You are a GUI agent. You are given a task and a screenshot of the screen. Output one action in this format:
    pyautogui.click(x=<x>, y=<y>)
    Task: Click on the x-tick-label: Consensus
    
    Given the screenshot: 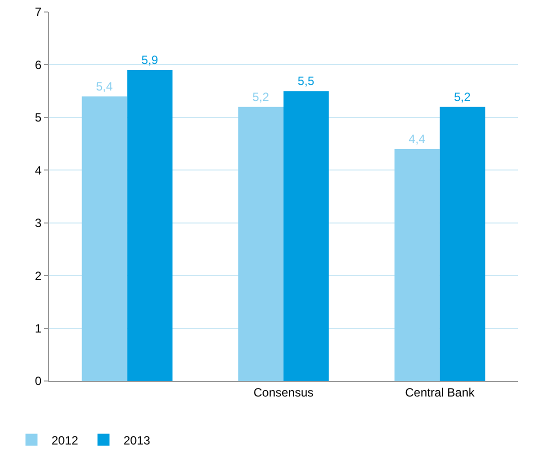 What is the action you would take?
    pyautogui.click(x=283, y=392)
    